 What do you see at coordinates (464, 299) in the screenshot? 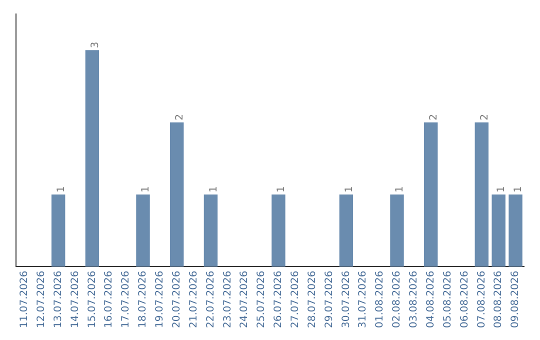
I see `x-tick-label: 06.08.2026` at bounding box center [464, 299].